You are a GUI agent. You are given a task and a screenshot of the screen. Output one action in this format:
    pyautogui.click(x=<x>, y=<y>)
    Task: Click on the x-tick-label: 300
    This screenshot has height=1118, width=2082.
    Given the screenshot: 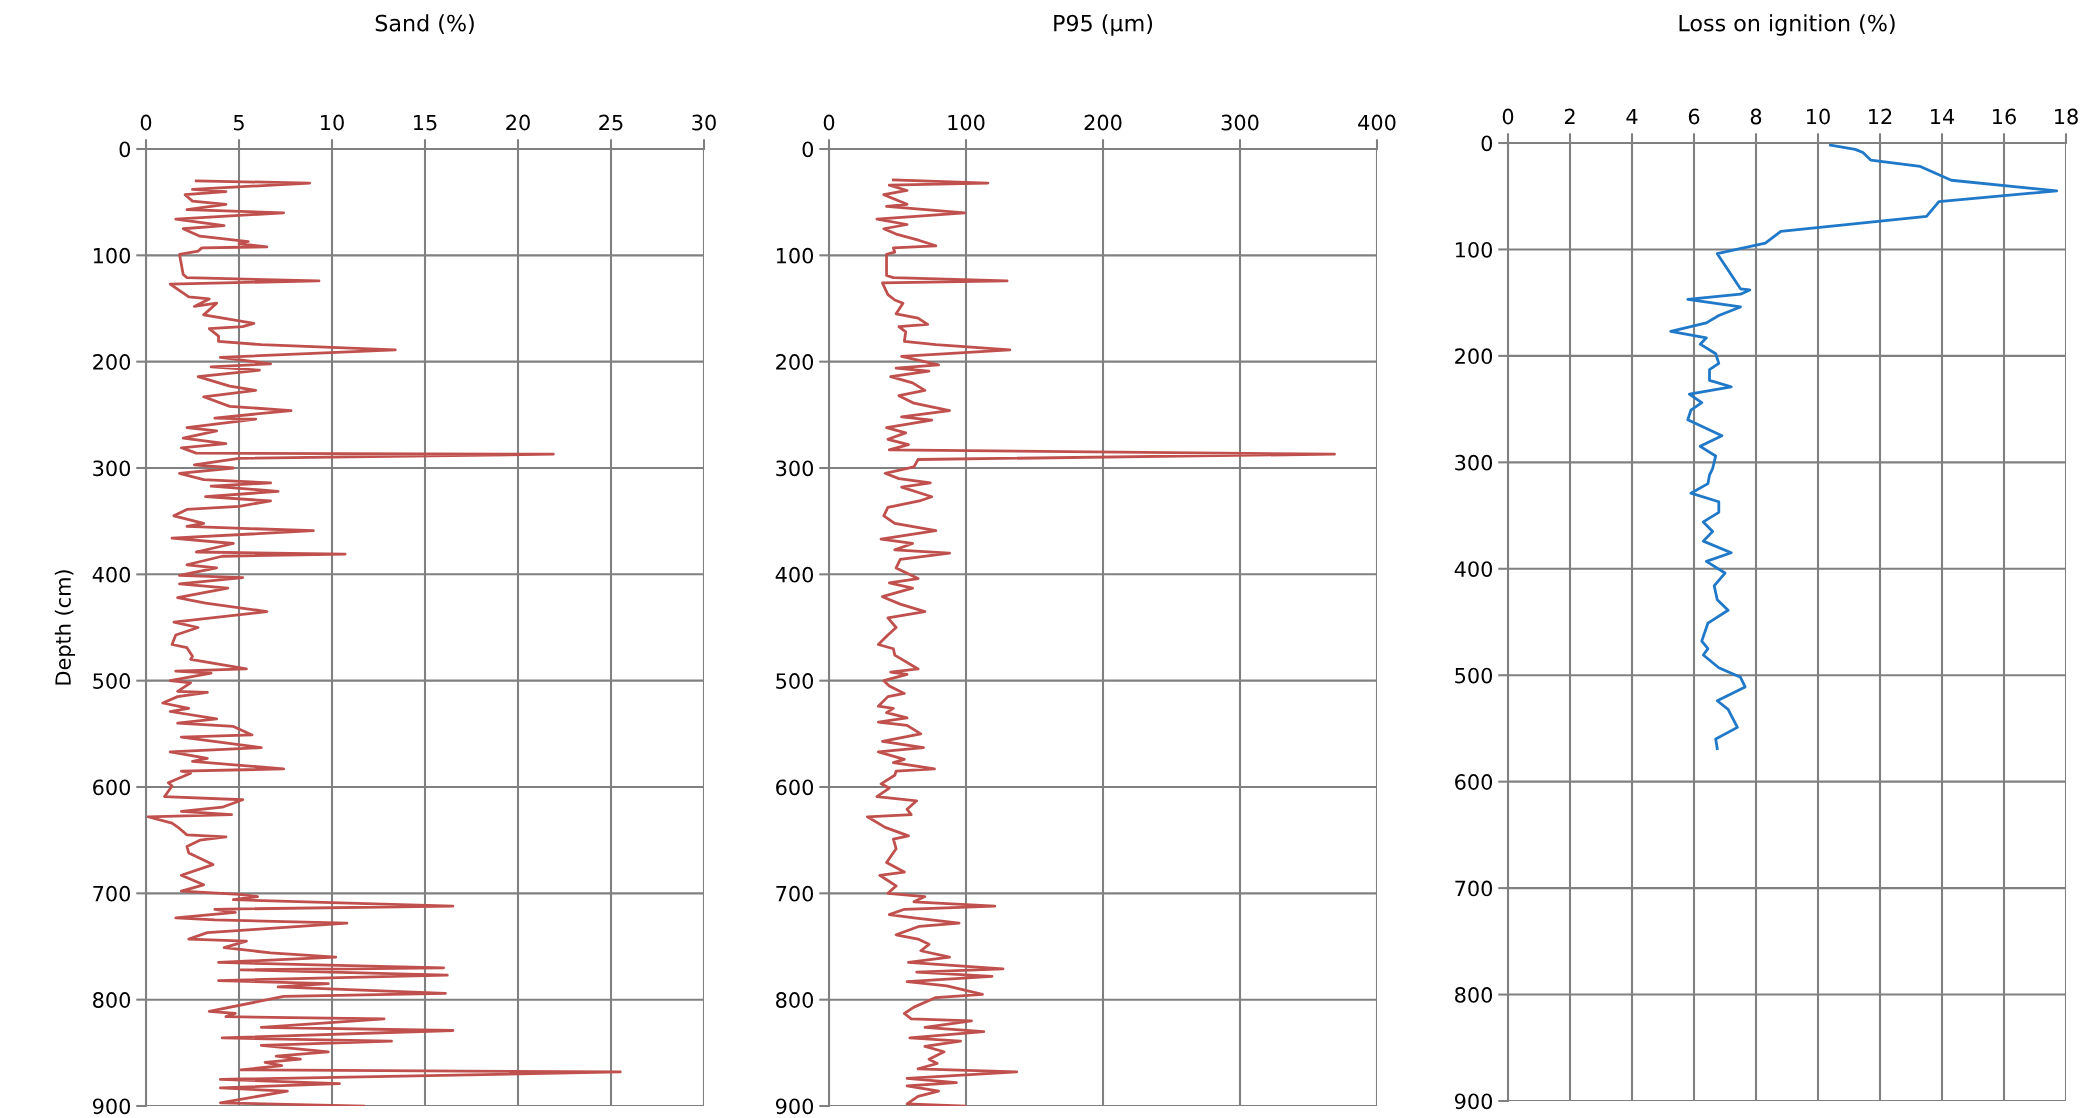 What is the action you would take?
    pyautogui.click(x=1240, y=122)
    